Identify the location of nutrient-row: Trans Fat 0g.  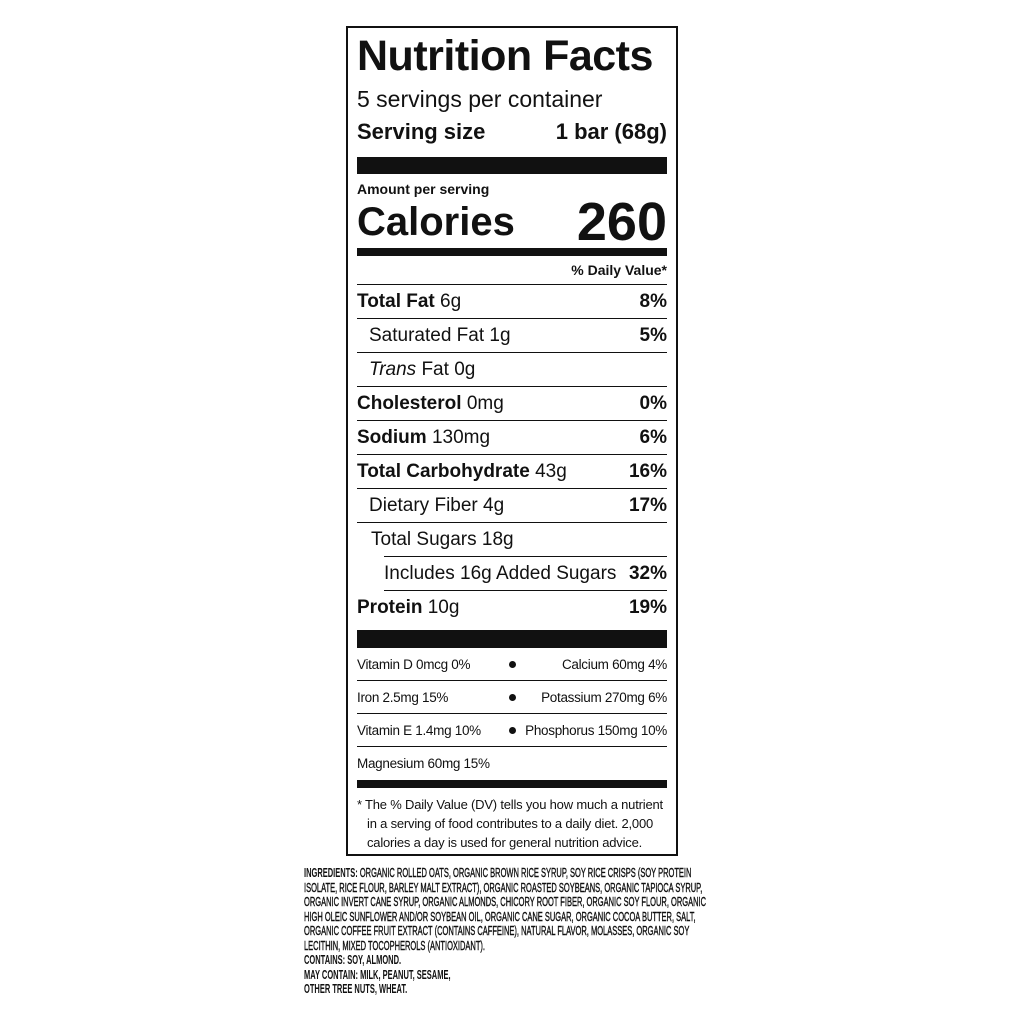
(512, 370).